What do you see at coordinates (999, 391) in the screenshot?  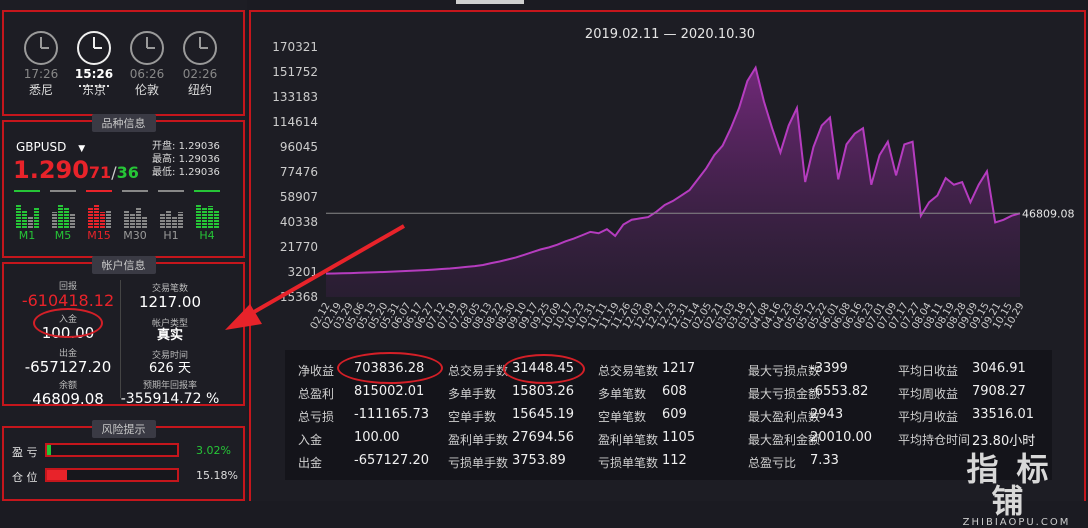 I see `stat-value: 7908.27` at bounding box center [999, 391].